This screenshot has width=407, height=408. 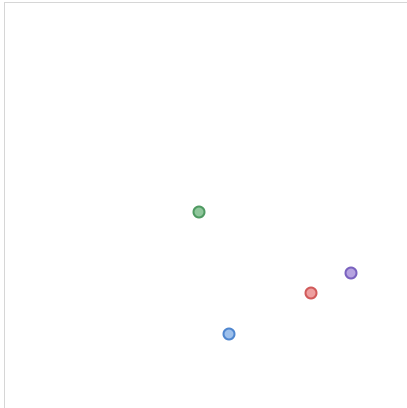 What do you see at coordinates (199, 212) in the screenshot?
I see `green-dot-marker` at bounding box center [199, 212].